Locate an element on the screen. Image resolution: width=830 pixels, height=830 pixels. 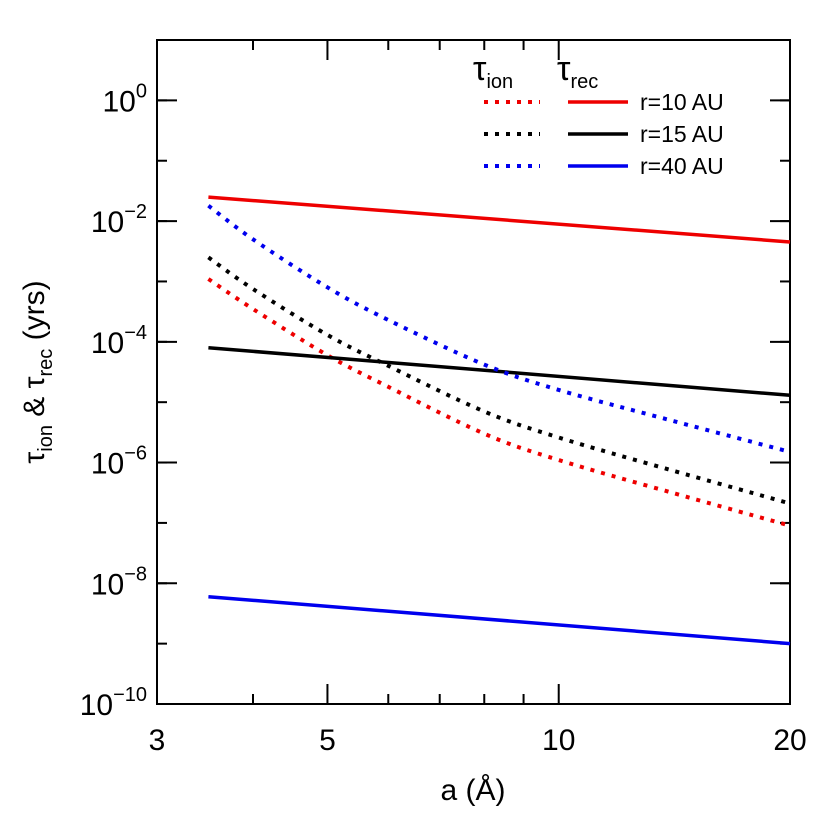
y-tick-label: 10⁻² is located at coordinates (119, 220).